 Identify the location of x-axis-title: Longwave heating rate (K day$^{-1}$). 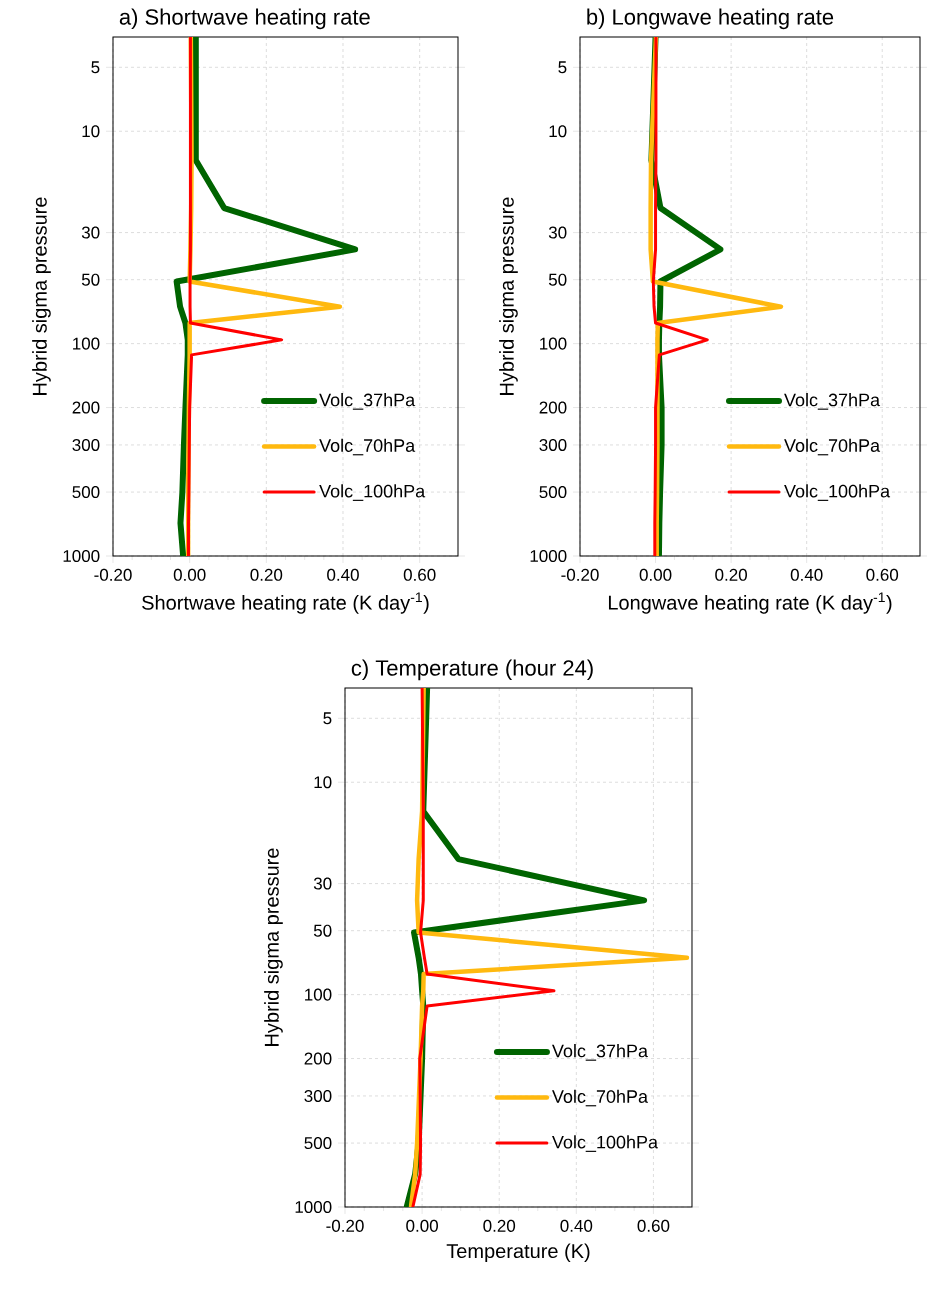
(750, 603).